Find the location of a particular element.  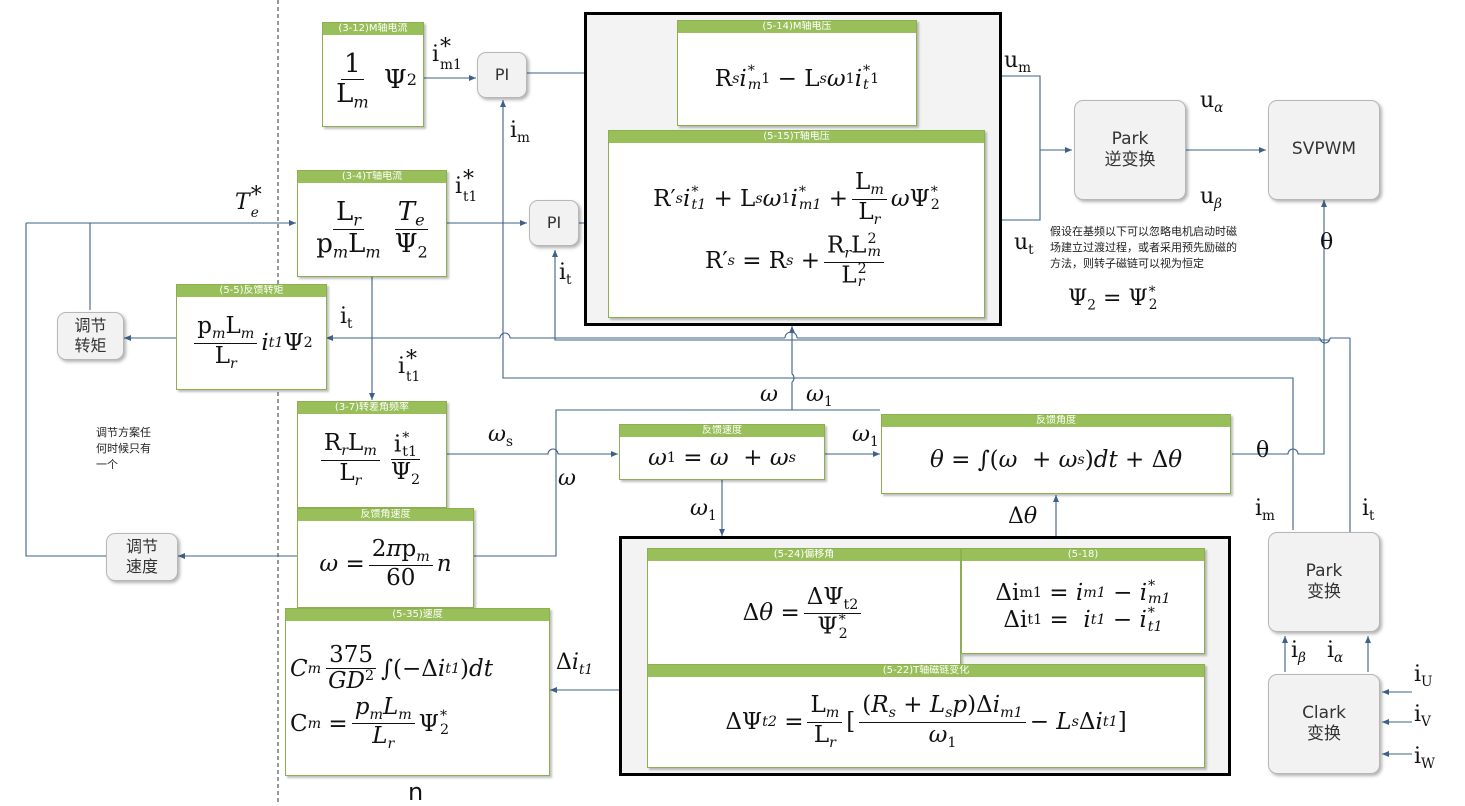

park-inverse-label-1: Park is located at coordinates (1130, 138).